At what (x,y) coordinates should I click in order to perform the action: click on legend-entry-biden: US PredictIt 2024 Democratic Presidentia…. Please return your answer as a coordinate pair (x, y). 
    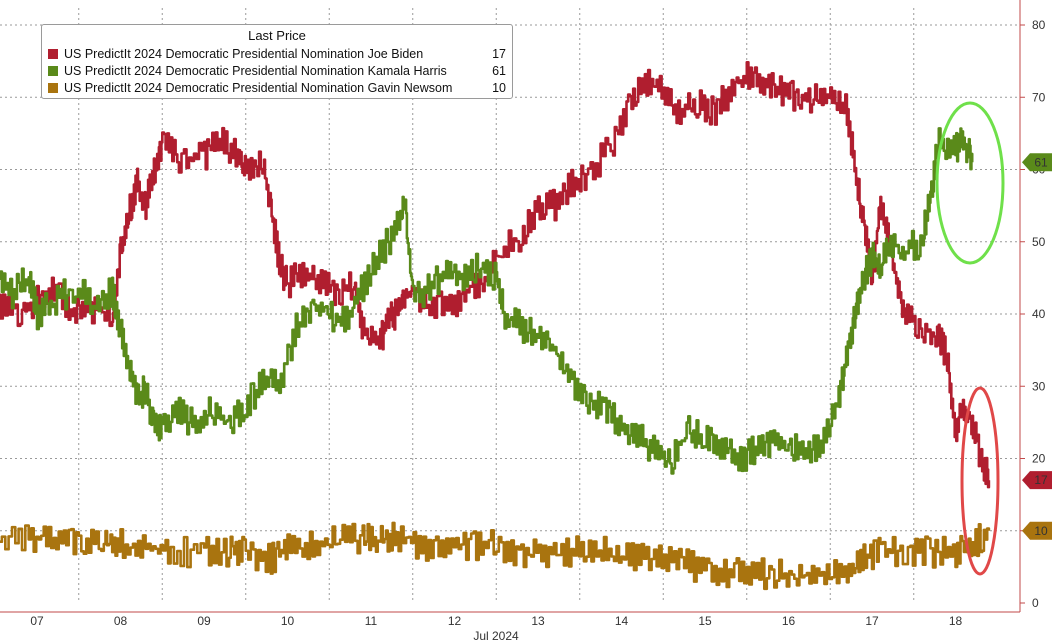
    Looking at the image, I should click on (277, 54).